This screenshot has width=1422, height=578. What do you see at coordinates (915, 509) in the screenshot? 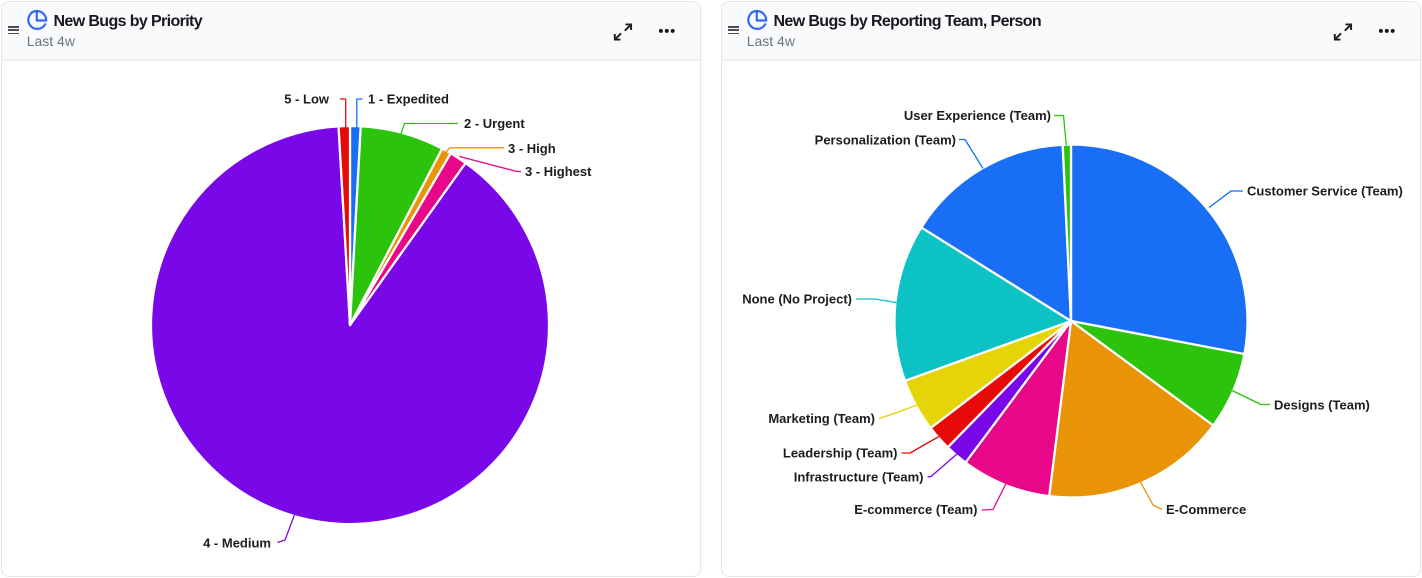
I see `svg-text: E-commerce (Team)` at bounding box center [915, 509].